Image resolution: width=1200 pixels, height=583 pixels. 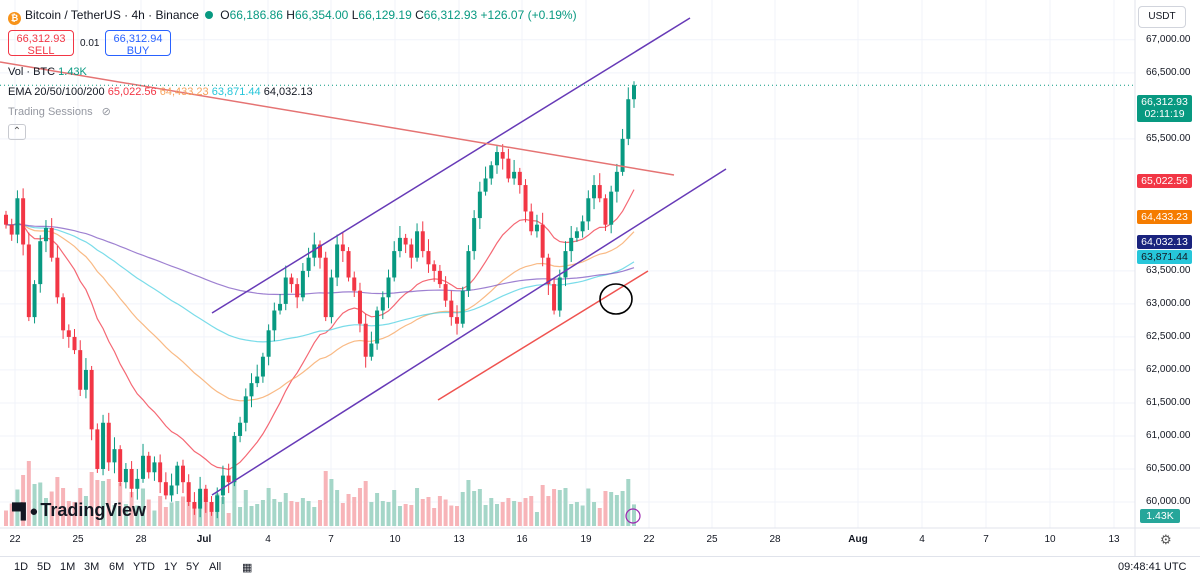 What do you see at coordinates (1168, 468) in the screenshot?
I see `price-tick-label: 60,500.00` at bounding box center [1168, 468].